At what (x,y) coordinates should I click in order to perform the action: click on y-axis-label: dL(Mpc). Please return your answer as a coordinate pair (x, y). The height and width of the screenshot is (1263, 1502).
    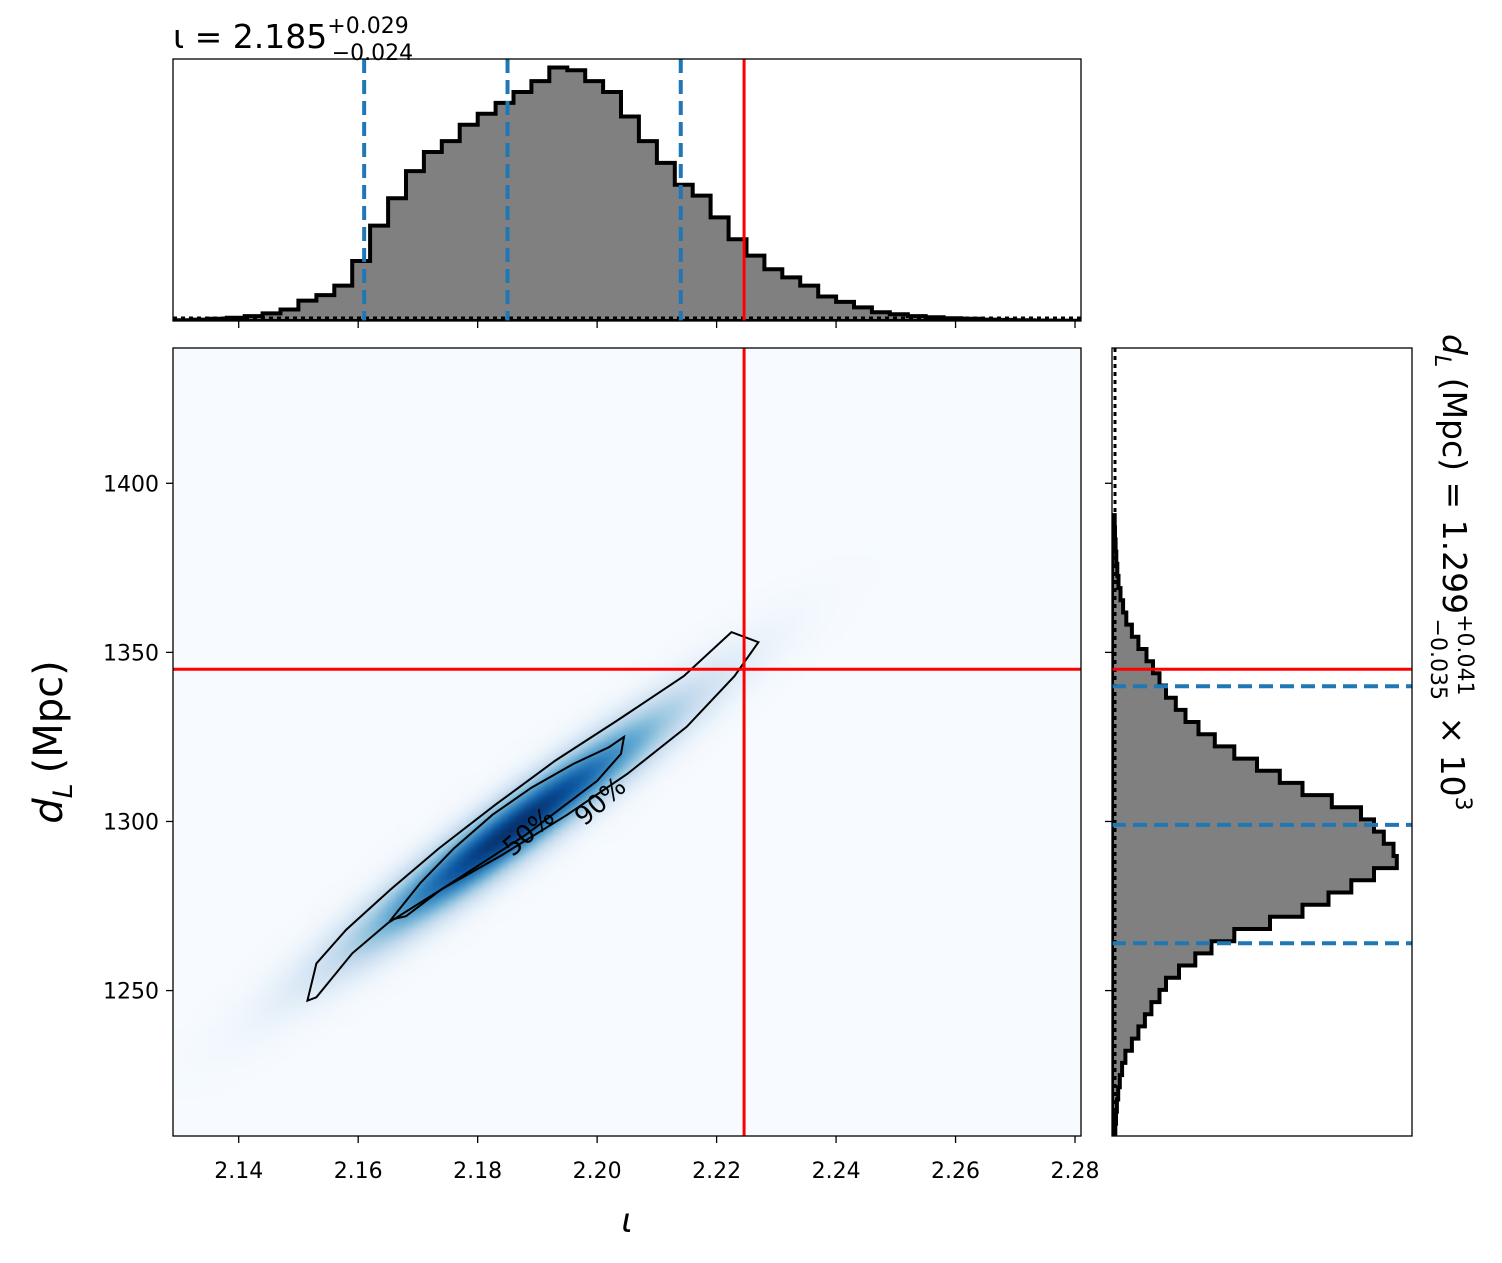
    Looking at the image, I should click on (52, 742).